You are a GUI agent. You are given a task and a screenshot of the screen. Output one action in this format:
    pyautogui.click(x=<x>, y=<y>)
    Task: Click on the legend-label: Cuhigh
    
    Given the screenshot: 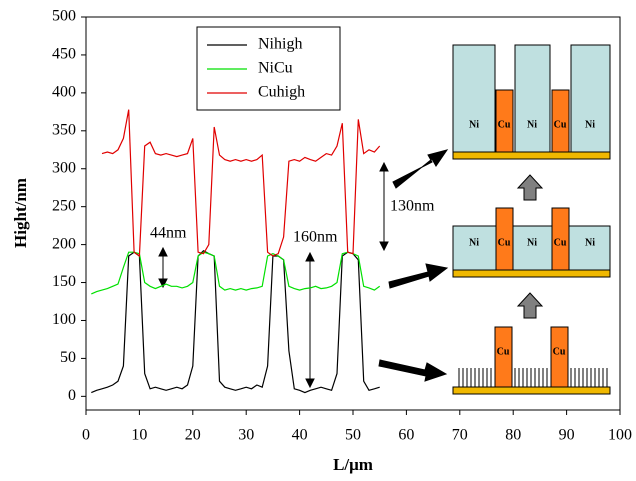 What is the action you would take?
    pyautogui.click(x=281, y=92)
    